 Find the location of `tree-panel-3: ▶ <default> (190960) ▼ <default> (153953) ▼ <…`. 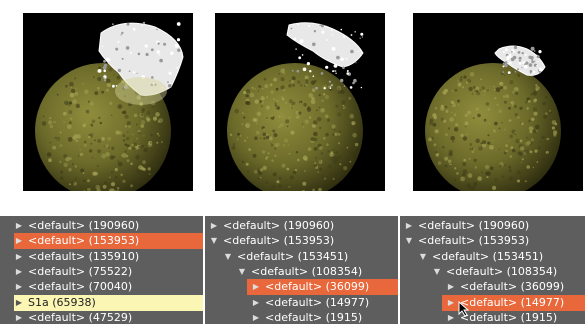

tree-panel-3: ▶ <default> (190960) ▼ <default> (153953) ▼ <… is located at coordinates (492, 270).